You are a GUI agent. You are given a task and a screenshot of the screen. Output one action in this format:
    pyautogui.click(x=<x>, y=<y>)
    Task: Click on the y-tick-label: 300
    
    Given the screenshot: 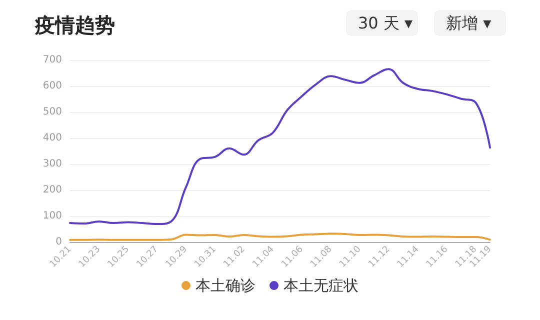 What is the action you would take?
    pyautogui.click(x=52, y=164)
    